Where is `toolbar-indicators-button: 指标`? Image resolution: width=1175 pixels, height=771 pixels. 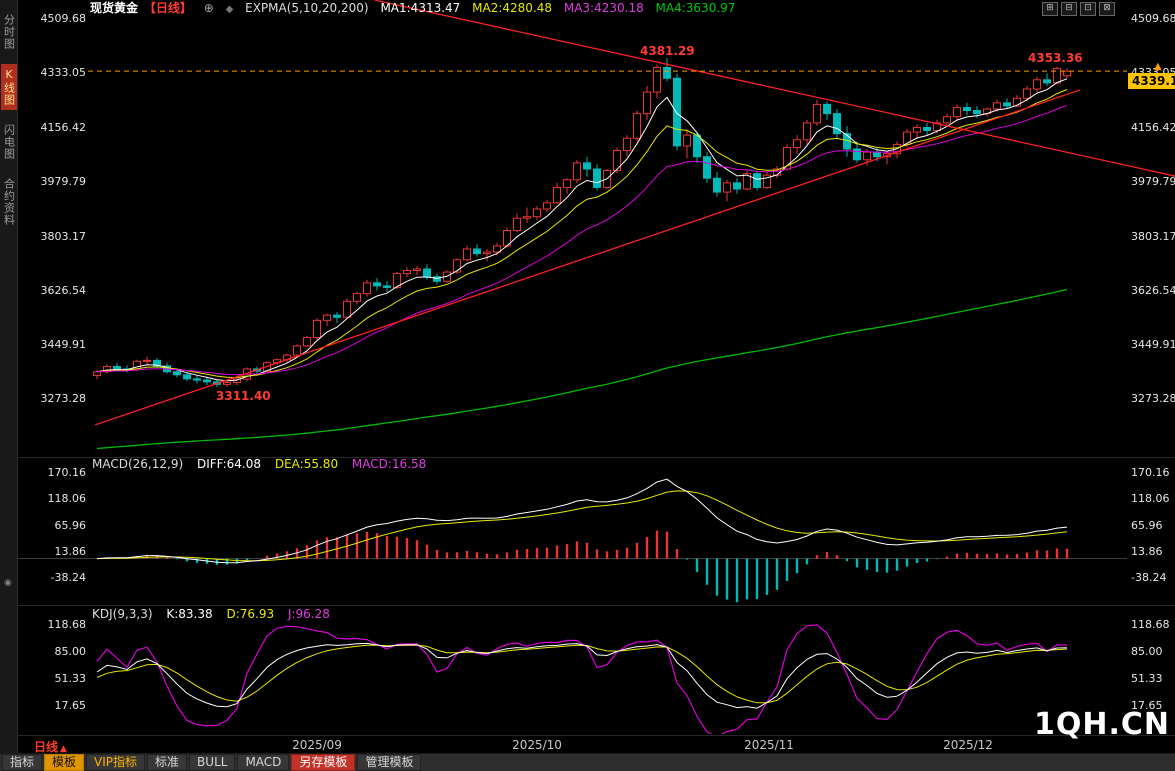
toolbar-indicators-button: 指标 is located at coordinates (22, 762).